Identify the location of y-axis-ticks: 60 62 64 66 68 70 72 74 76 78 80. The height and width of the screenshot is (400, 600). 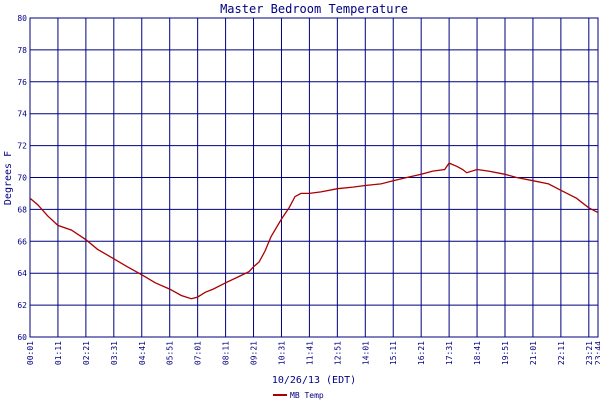
(22, 178).